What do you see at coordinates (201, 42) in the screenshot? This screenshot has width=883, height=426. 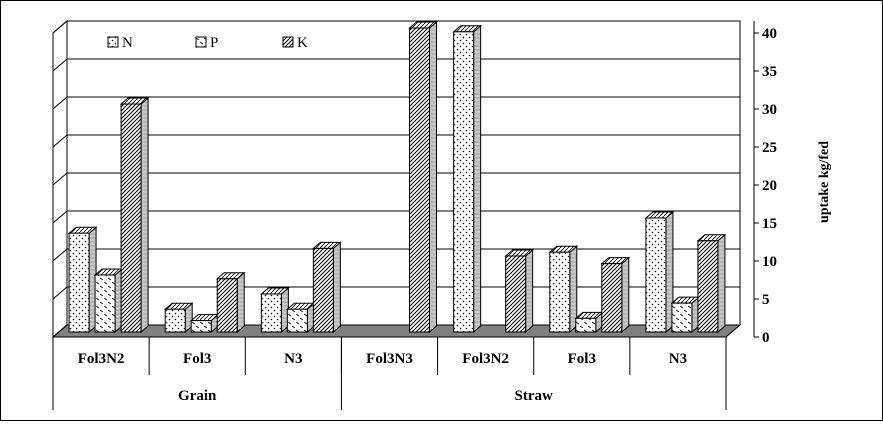 I see `legend-swatch-p` at bounding box center [201, 42].